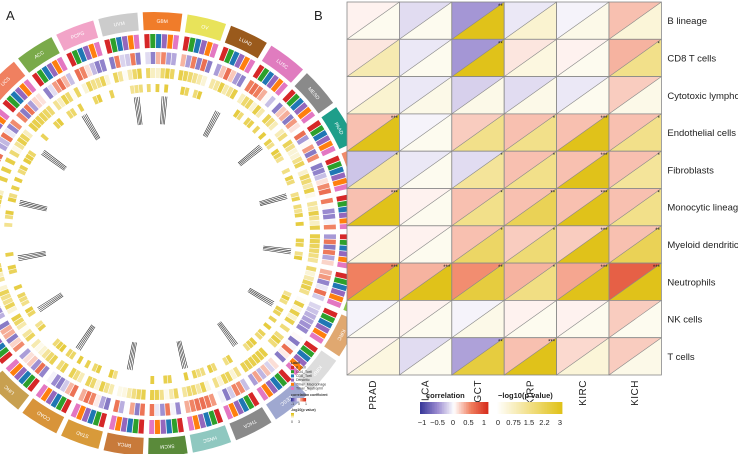  I want to click on significance-star: ***, so click(604, 268).